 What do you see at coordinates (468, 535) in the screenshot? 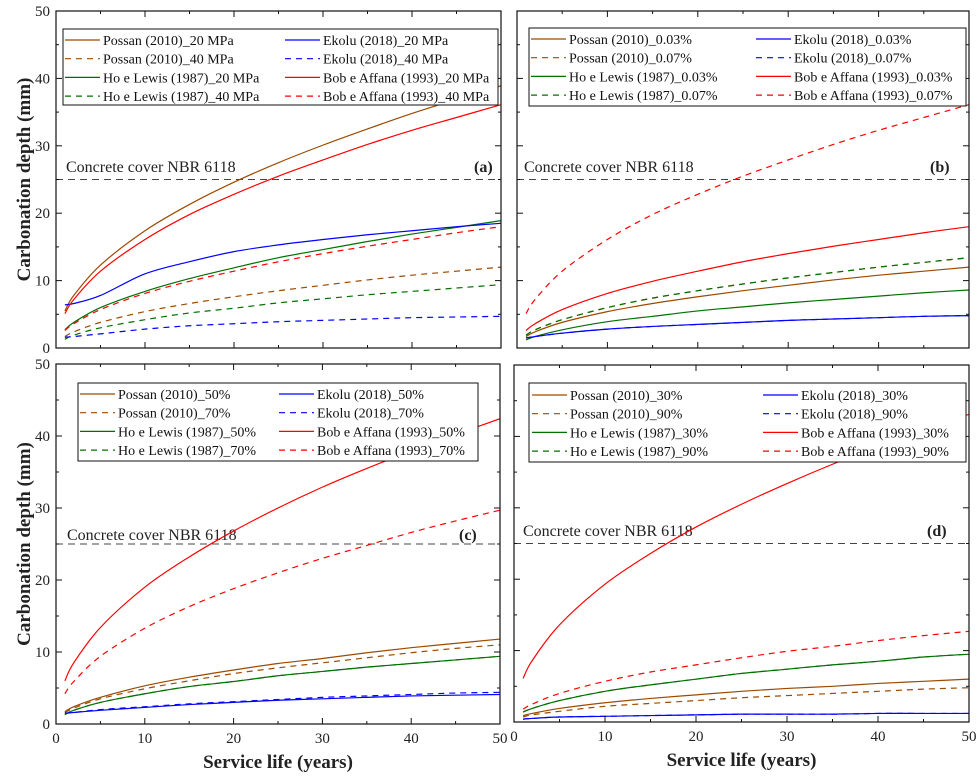
I see `panel-label: (c)` at bounding box center [468, 535].